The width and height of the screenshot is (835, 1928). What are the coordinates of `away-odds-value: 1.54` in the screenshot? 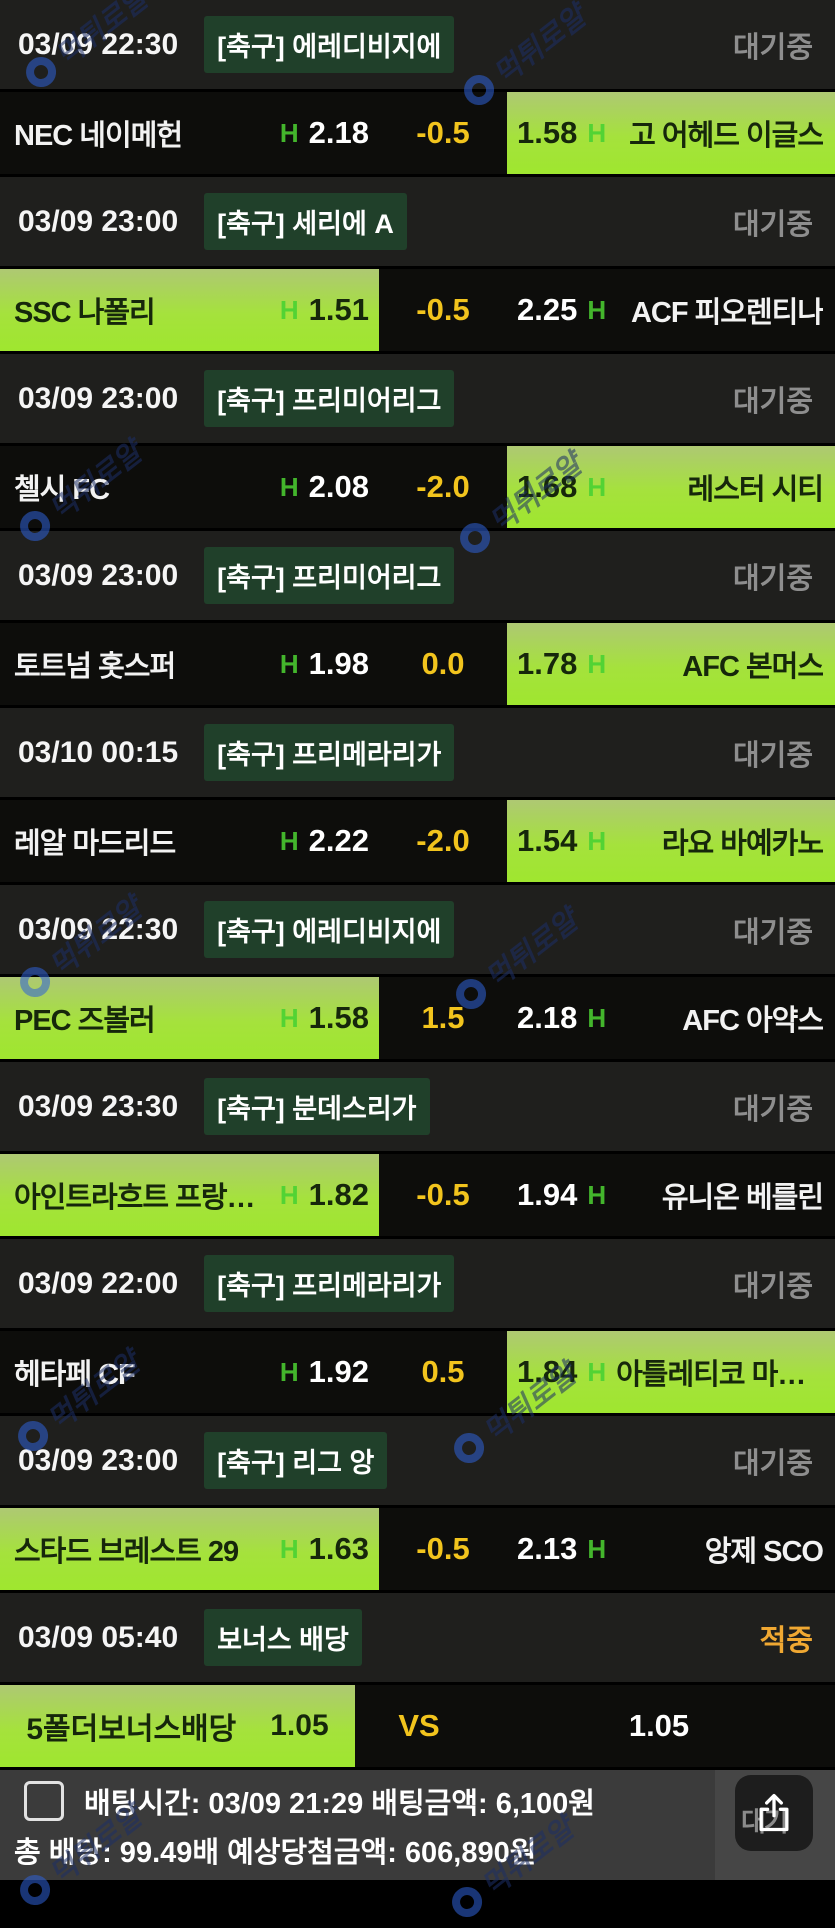 It's located at (547, 840).